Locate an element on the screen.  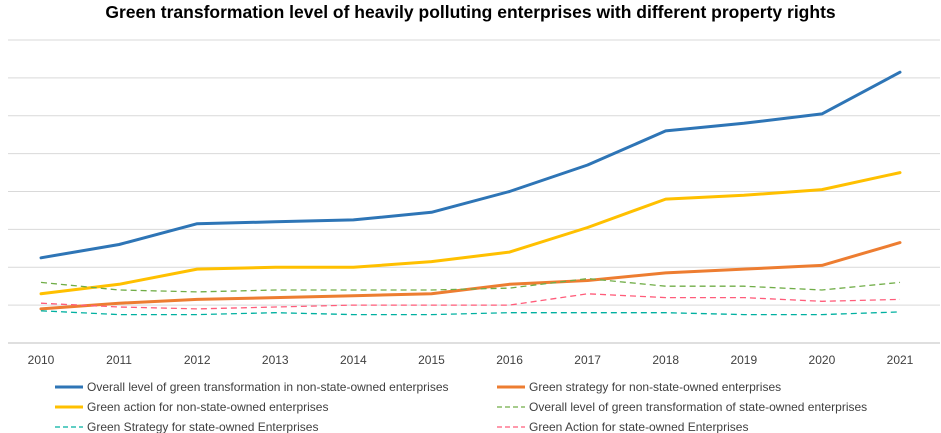
legend-item-6: Green Action for state-owned Enterprises is located at coordinates (622, 426).